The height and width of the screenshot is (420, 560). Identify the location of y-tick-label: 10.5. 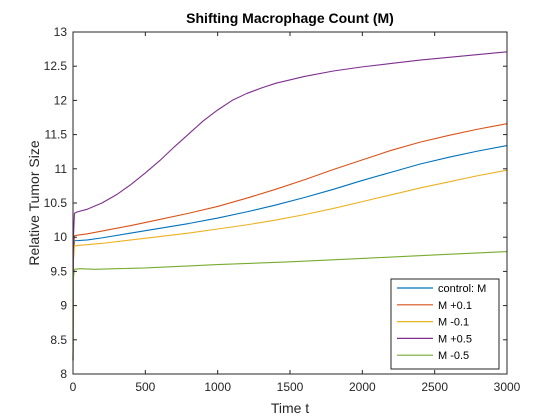
(56, 203).